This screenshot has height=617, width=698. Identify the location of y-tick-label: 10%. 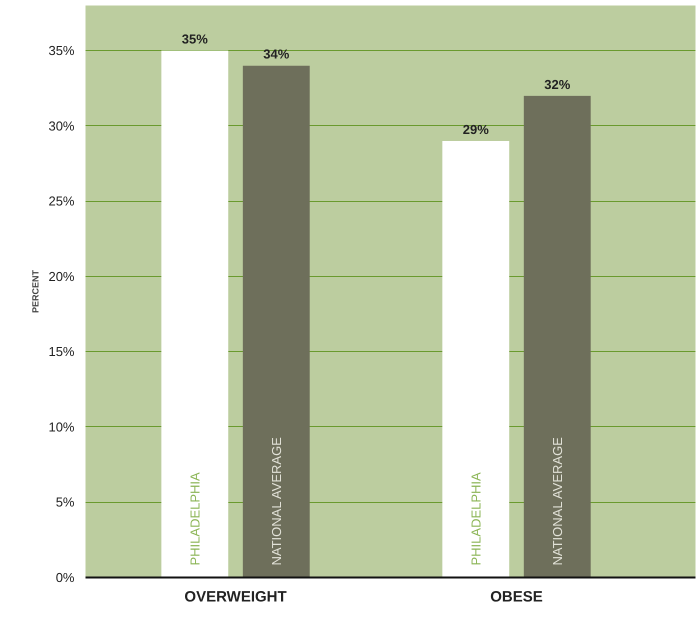
(61, 426).